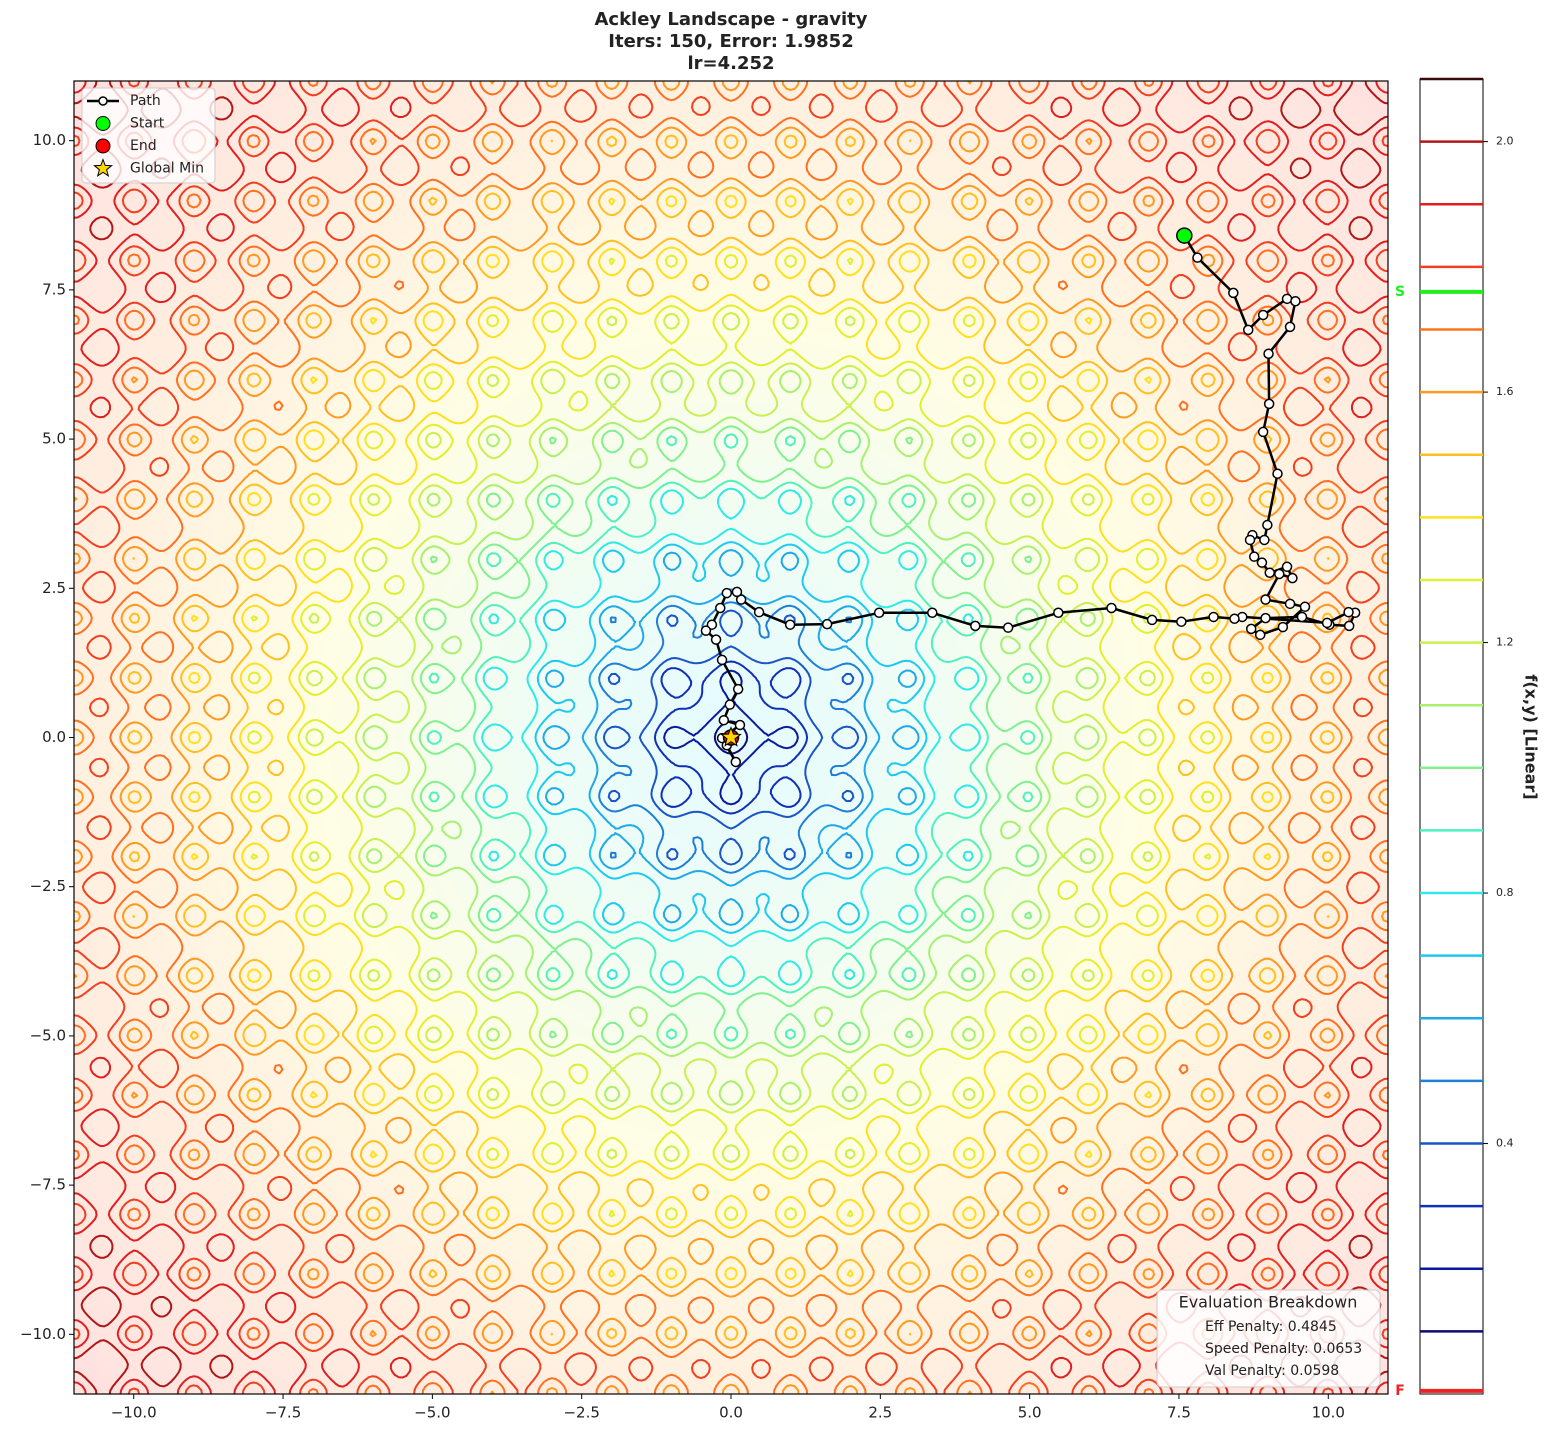 The width and height of the screenshot is (1555, 1439). I want to click on x-tick-label: −10.0, so click(134, 1413).